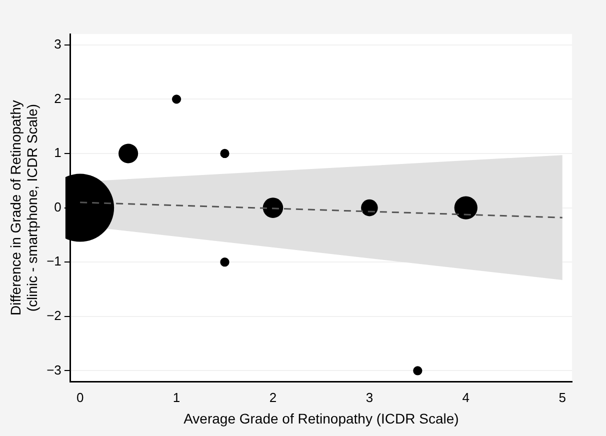 The image size is (606, 436). What do you see at coordinates (23, 208) in the screenshot?
I see `y-axis-title: Difference in Grade of Retinopathy (clinic - smartphone, ICDR Scale)` at bounding box center [23, 208].